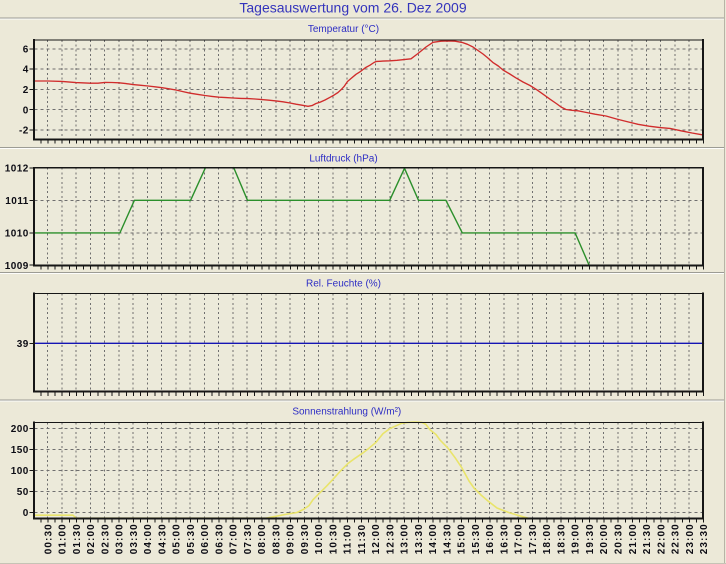 This screenshot has width=726, height=564. I want to click on svg-text: 17:00, so click(519, 538).